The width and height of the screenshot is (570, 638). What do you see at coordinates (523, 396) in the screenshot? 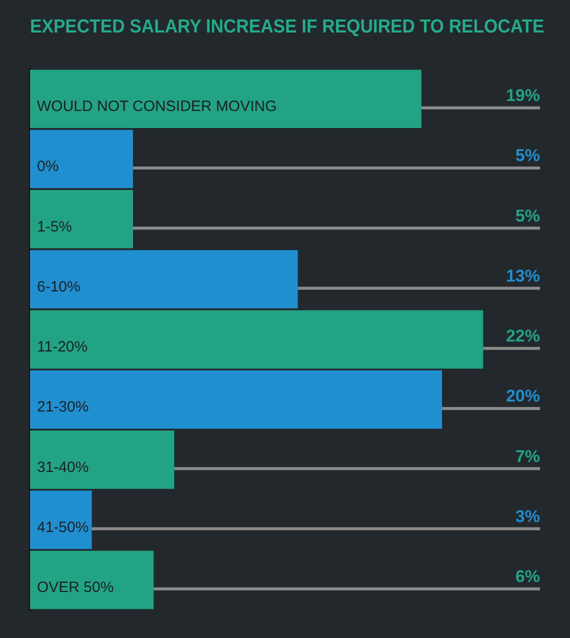
I see `data-label: 20%` at bounding box center [523, 396].